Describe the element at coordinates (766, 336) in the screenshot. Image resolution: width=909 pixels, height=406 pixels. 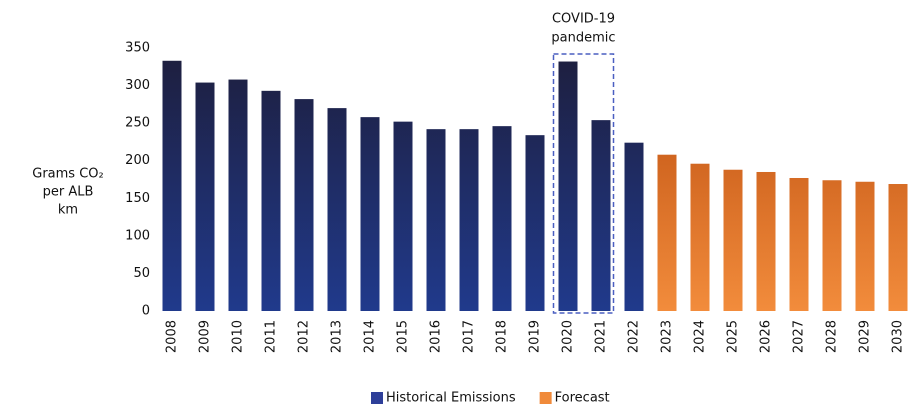
I see `x-tick-label: 2026` at that location.